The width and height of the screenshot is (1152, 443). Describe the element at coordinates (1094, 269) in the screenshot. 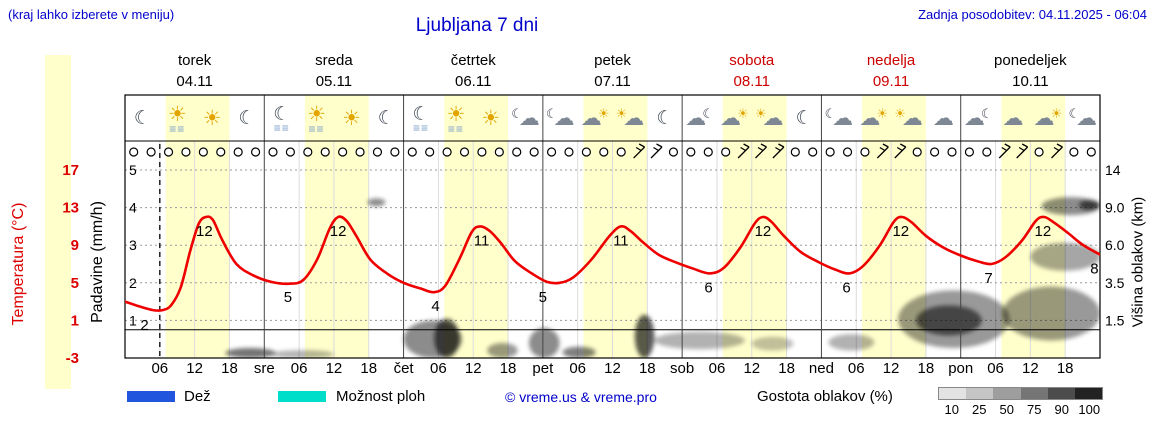

I see `temp-value-label: 8` at that location.